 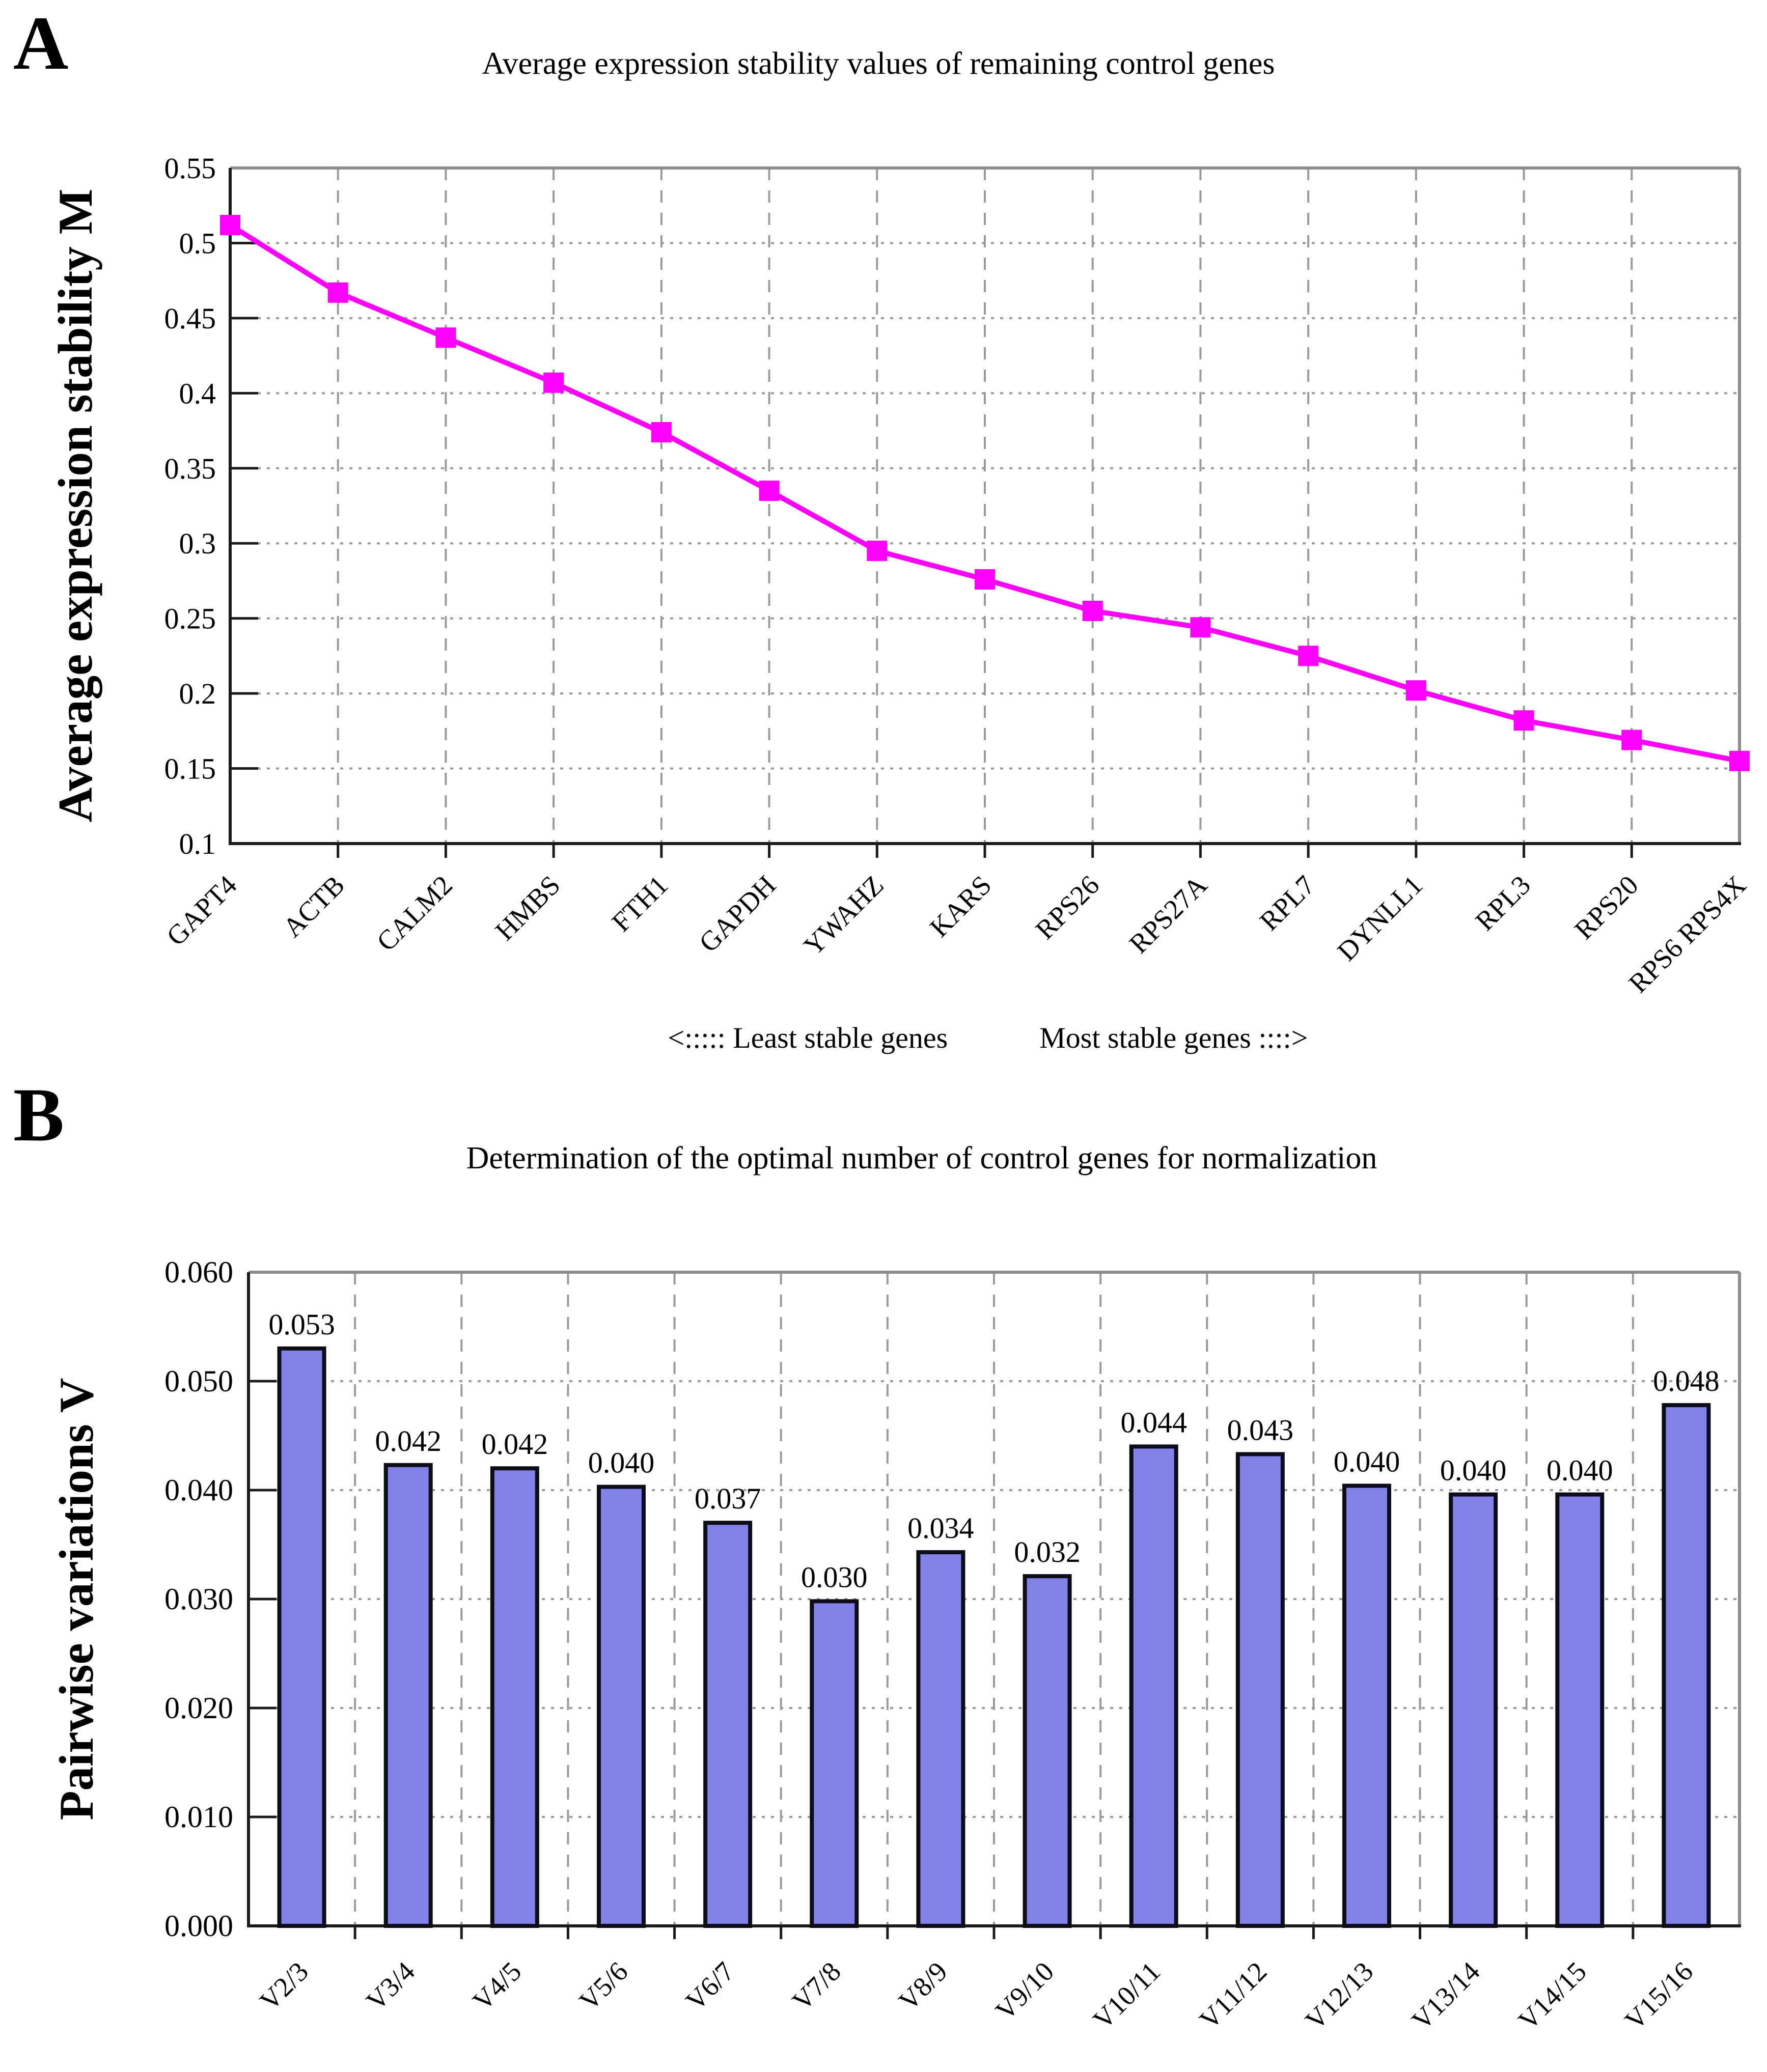 I want to click on variation-tick-label: V11/12, so click(x=1234, y=1995).